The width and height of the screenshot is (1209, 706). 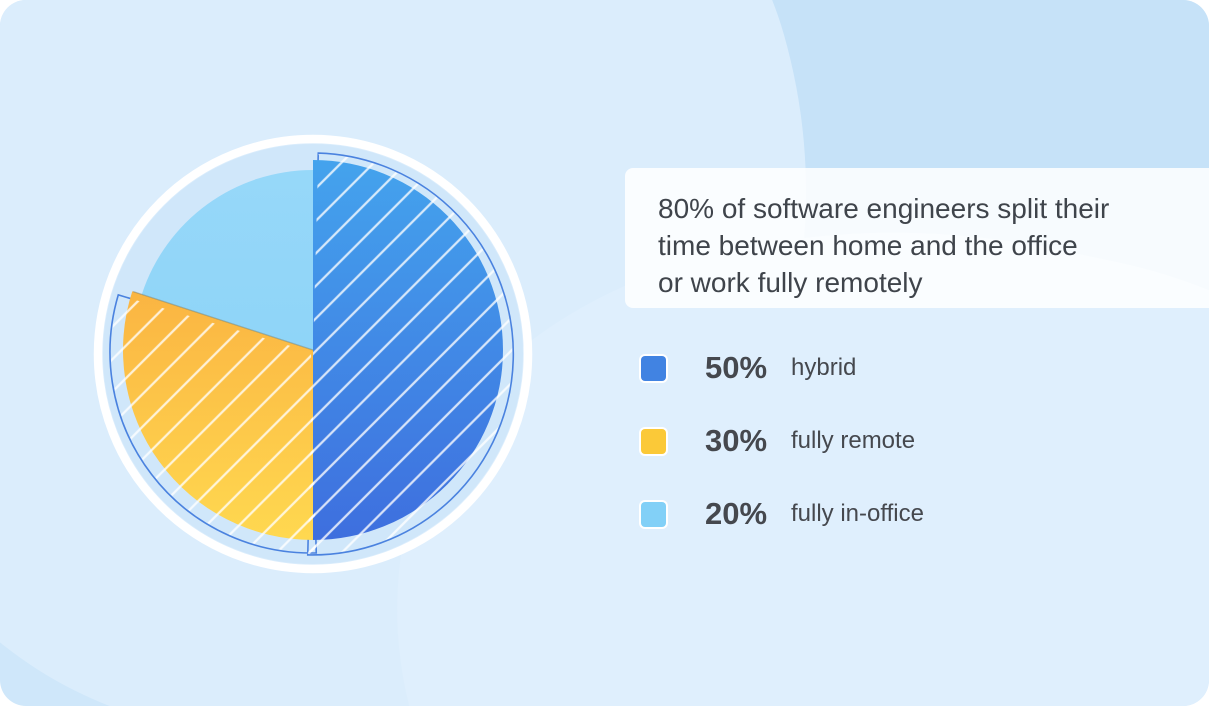 What do you see at coordinates (853, 440) in the screenshot?
I see `legend-label-fully-remote: fully remote` at bounding box center [853, 440].